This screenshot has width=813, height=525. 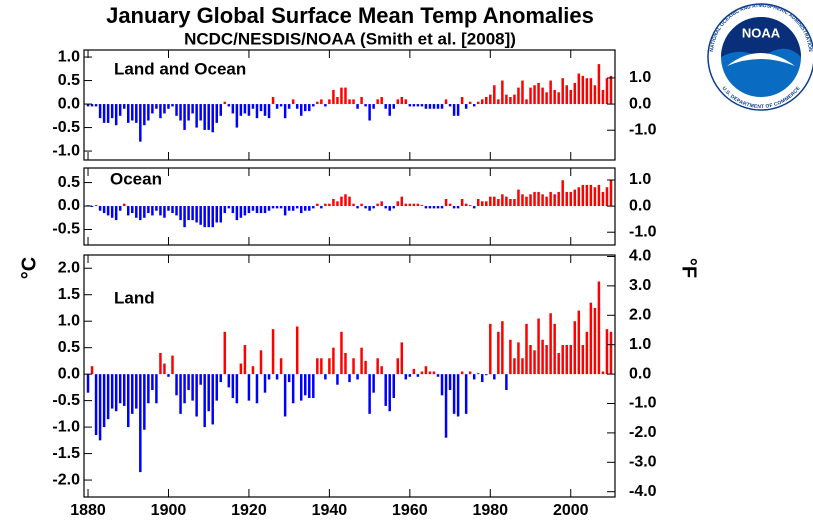 What do you see at coordinates (640, 373) in the screenshot?
I see `y2-tick-label: 0.0` at bounding box center [640, 373].